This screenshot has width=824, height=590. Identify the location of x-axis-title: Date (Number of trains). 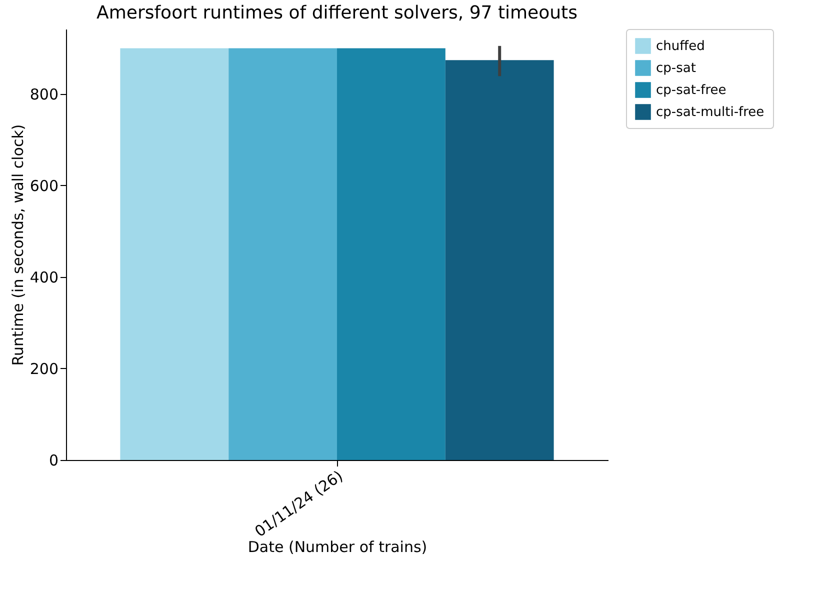
(338, 547).